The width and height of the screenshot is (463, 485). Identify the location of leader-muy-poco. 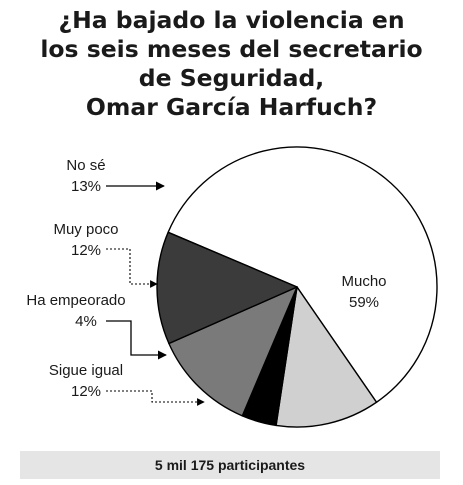
(132, 268).